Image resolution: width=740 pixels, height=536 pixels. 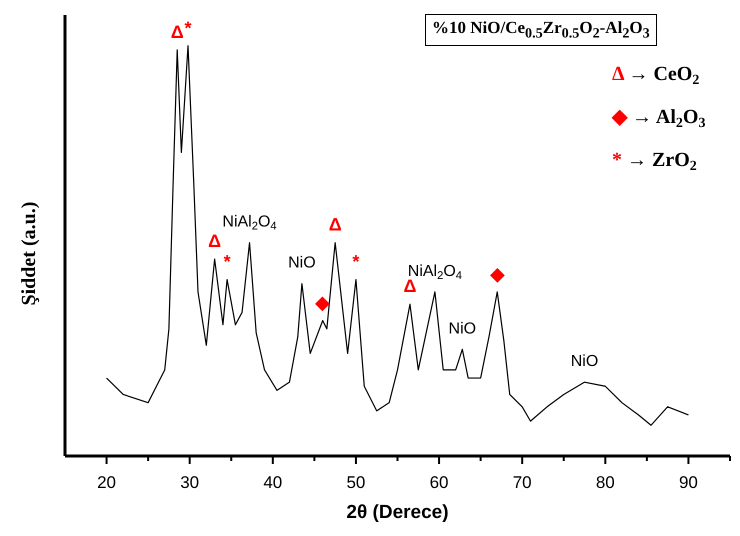 What do you see at coordinates (439, 482) in the screenshot?
I see `x-tick-label: 60` at bounding box center [439, 482].